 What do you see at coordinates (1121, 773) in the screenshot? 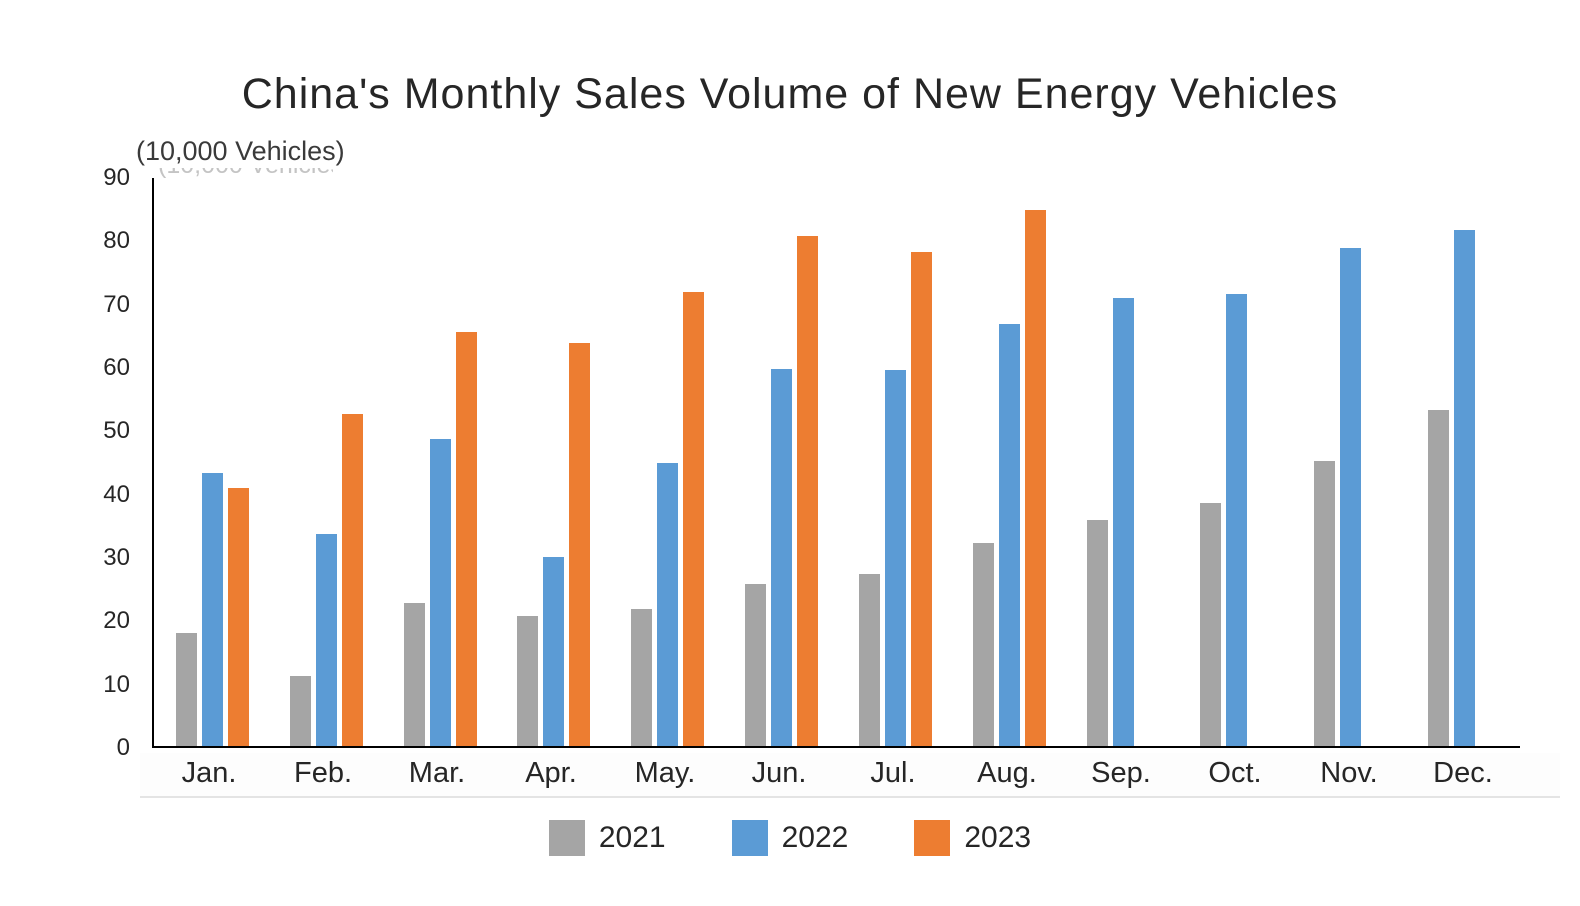
I see `x-label-sep: Sep.` at bounding box center [1121, 773].